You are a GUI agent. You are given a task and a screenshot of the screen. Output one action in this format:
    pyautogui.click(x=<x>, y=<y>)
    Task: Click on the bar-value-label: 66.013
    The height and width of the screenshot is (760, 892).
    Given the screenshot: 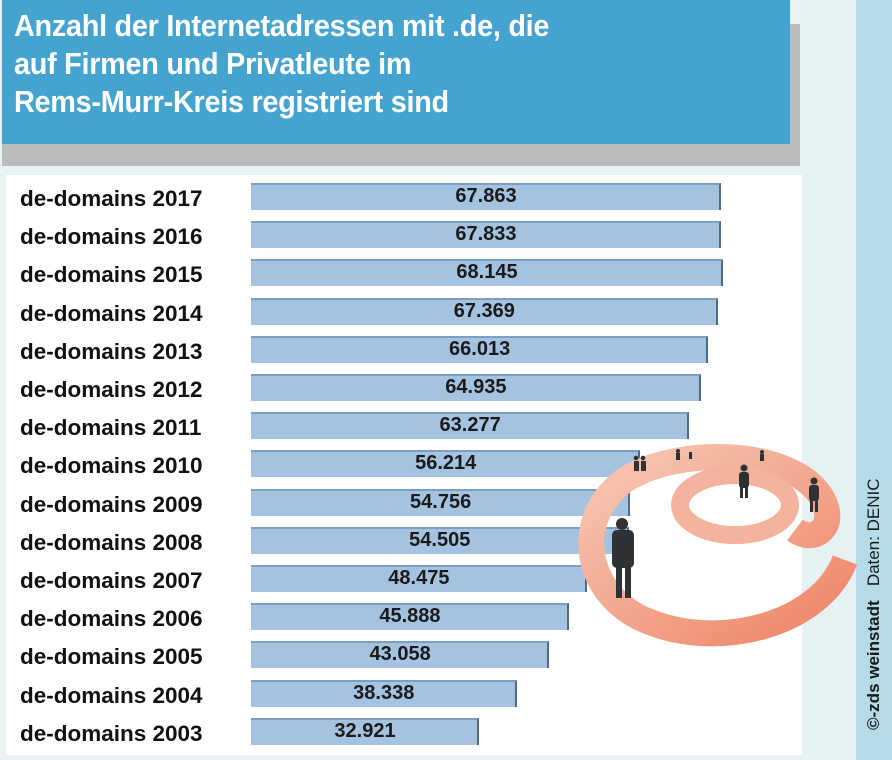 What is the action you would take?
    pyautogui.click(x=480, y=348)
    